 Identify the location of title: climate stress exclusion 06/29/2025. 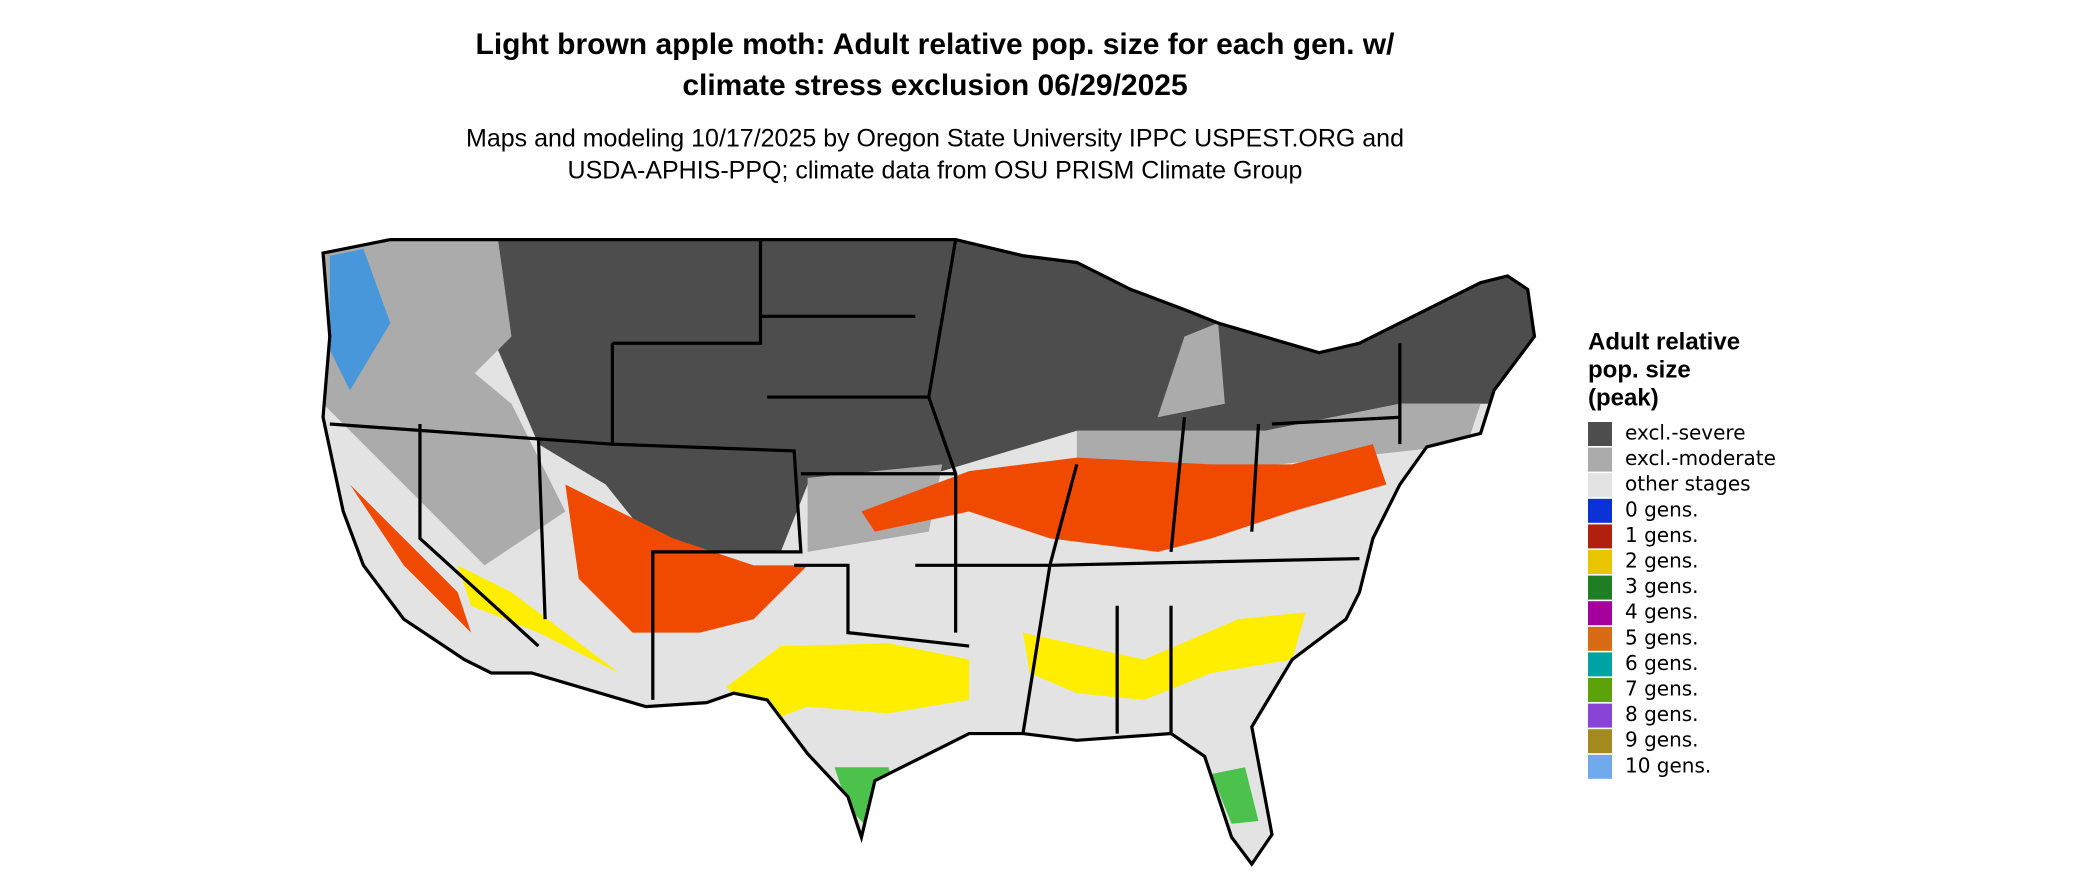
(934, 85).